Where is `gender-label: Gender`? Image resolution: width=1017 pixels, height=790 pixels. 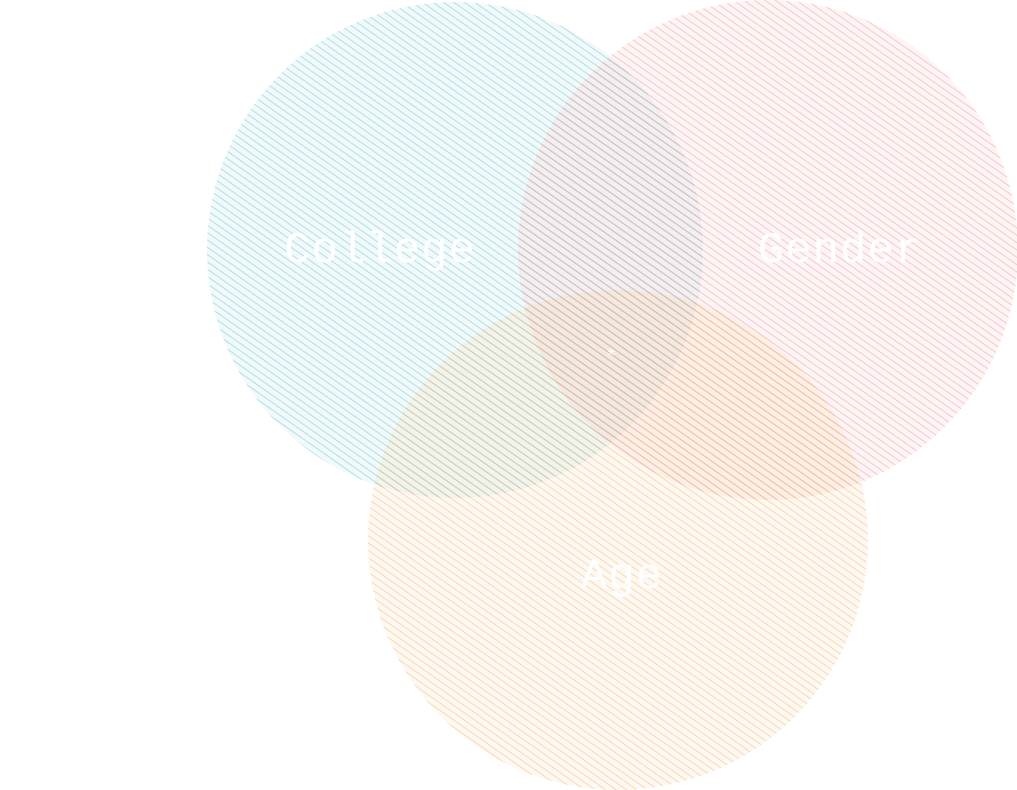 gender-label: Gender is located at coordinates (840, 251).